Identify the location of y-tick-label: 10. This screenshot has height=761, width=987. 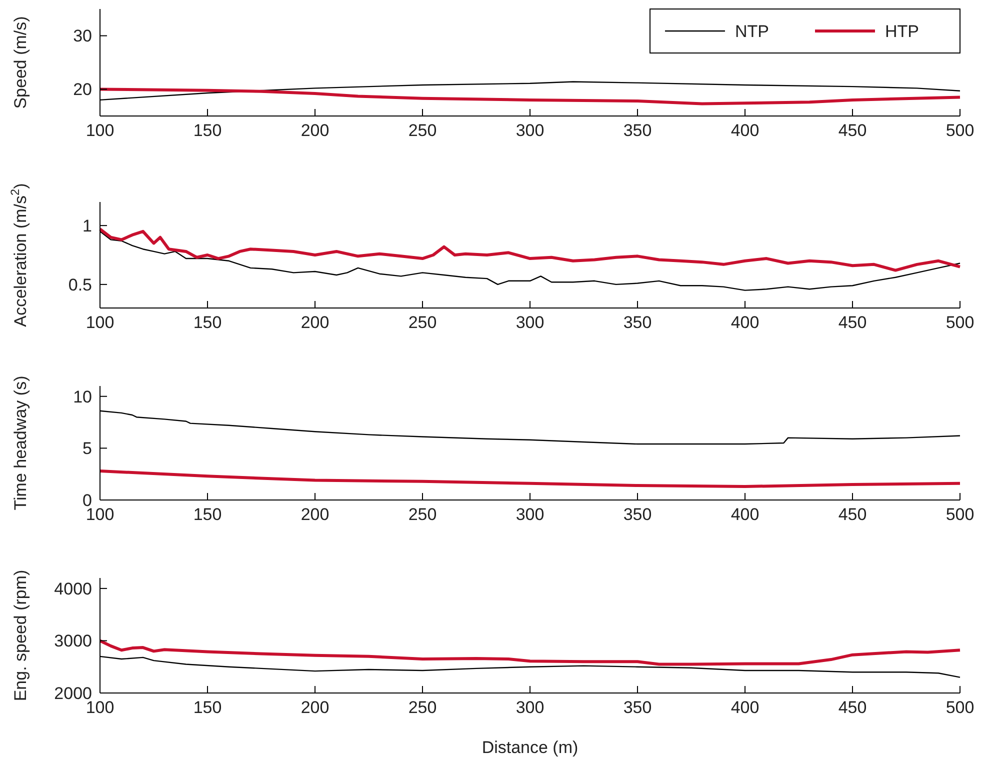
(82, 396).